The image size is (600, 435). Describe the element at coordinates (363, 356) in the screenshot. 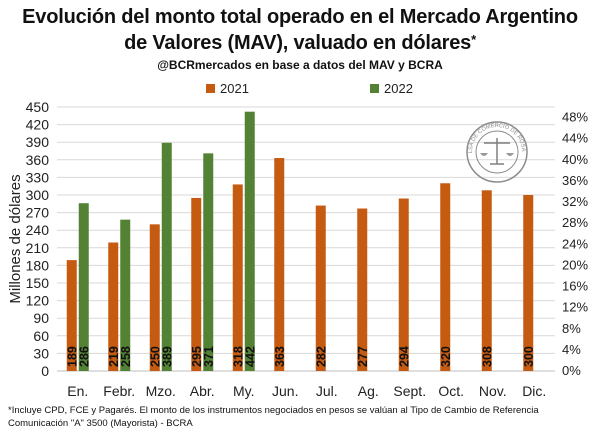

I see `bar-data-label: 277` at that location.